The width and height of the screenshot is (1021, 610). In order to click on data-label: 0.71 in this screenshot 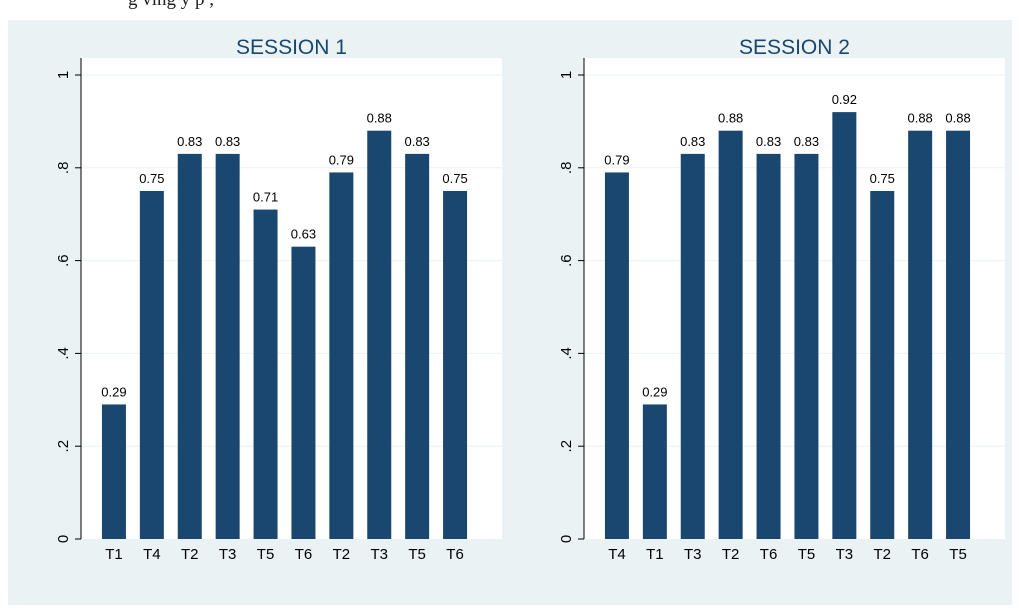, I will do `click(265, 197)`.